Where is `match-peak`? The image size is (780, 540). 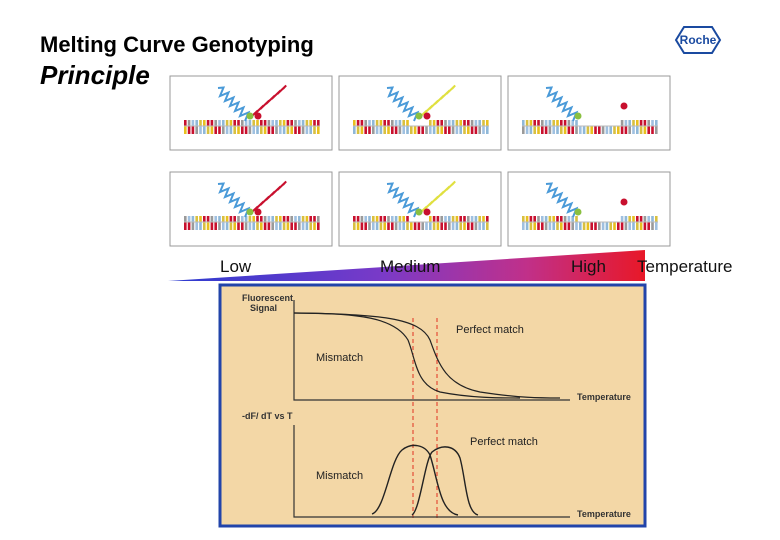 match-peak is located at coordinates (445, 481).